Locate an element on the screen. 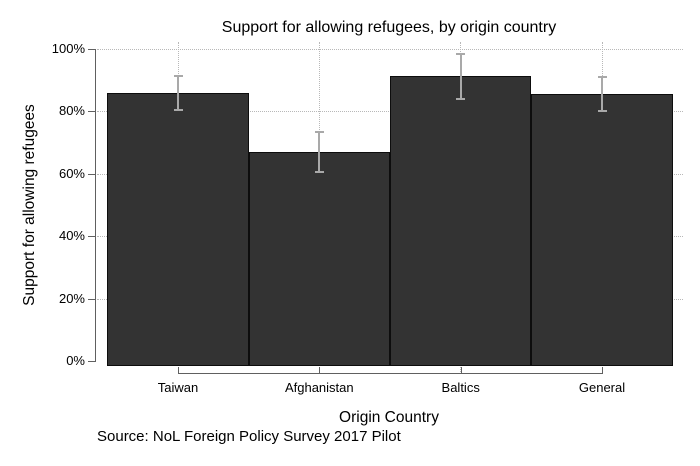 The height and width of the screenshot is (466, 700). x-category-label: Afghanistan is located at coordinates (319, 387).